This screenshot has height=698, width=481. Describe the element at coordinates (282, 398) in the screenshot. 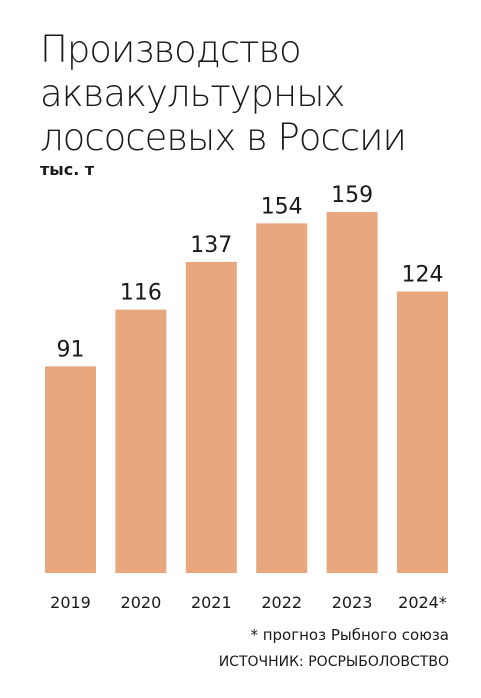

I see `bar-2022` at that location.